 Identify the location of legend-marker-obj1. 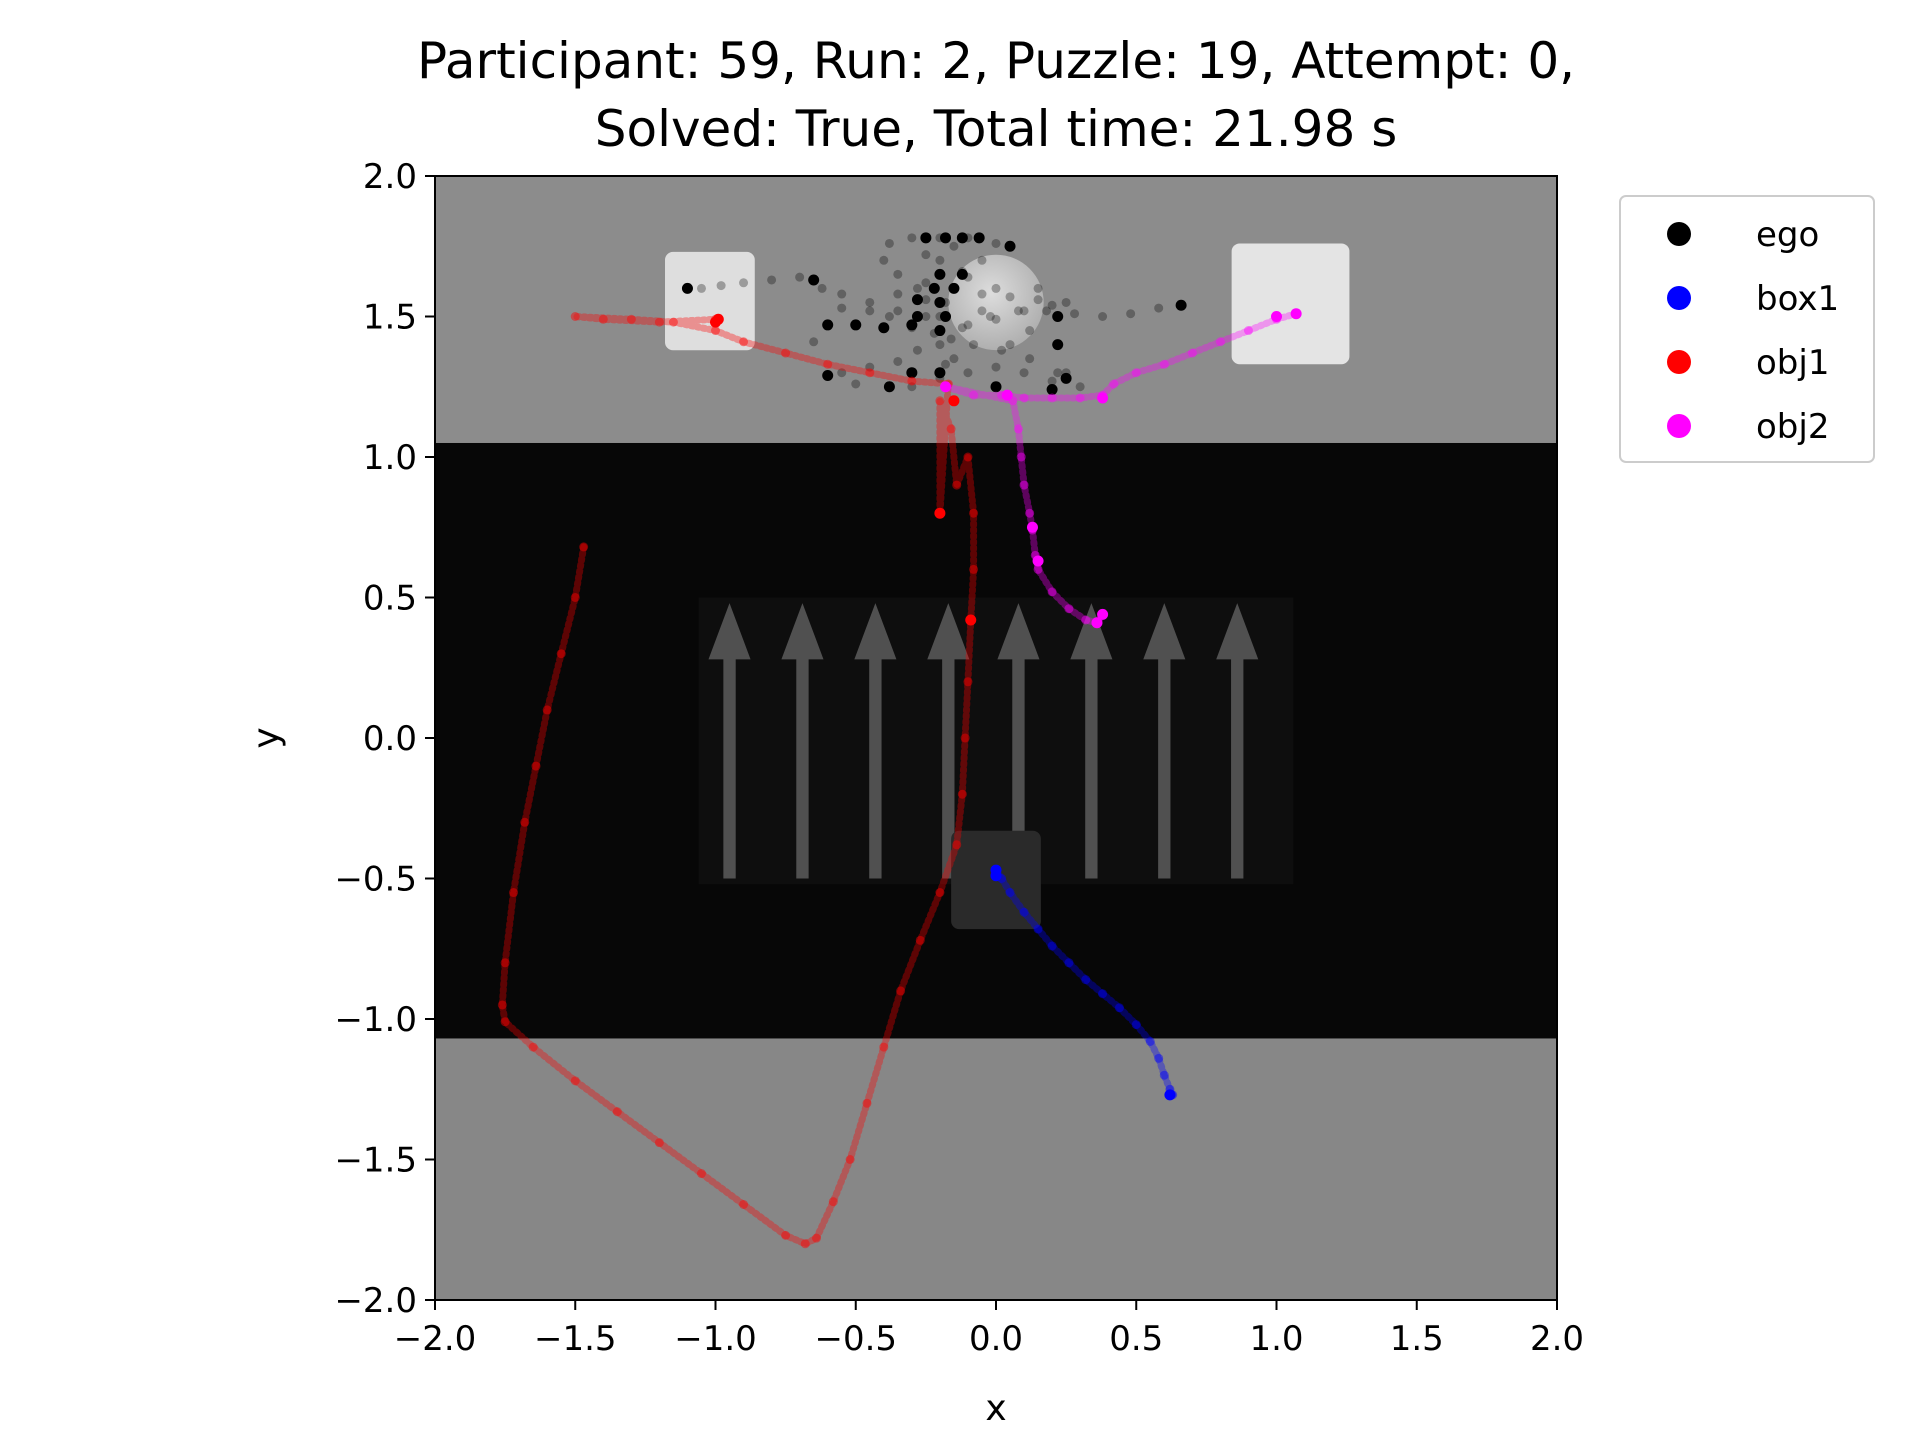
(1679, 362).